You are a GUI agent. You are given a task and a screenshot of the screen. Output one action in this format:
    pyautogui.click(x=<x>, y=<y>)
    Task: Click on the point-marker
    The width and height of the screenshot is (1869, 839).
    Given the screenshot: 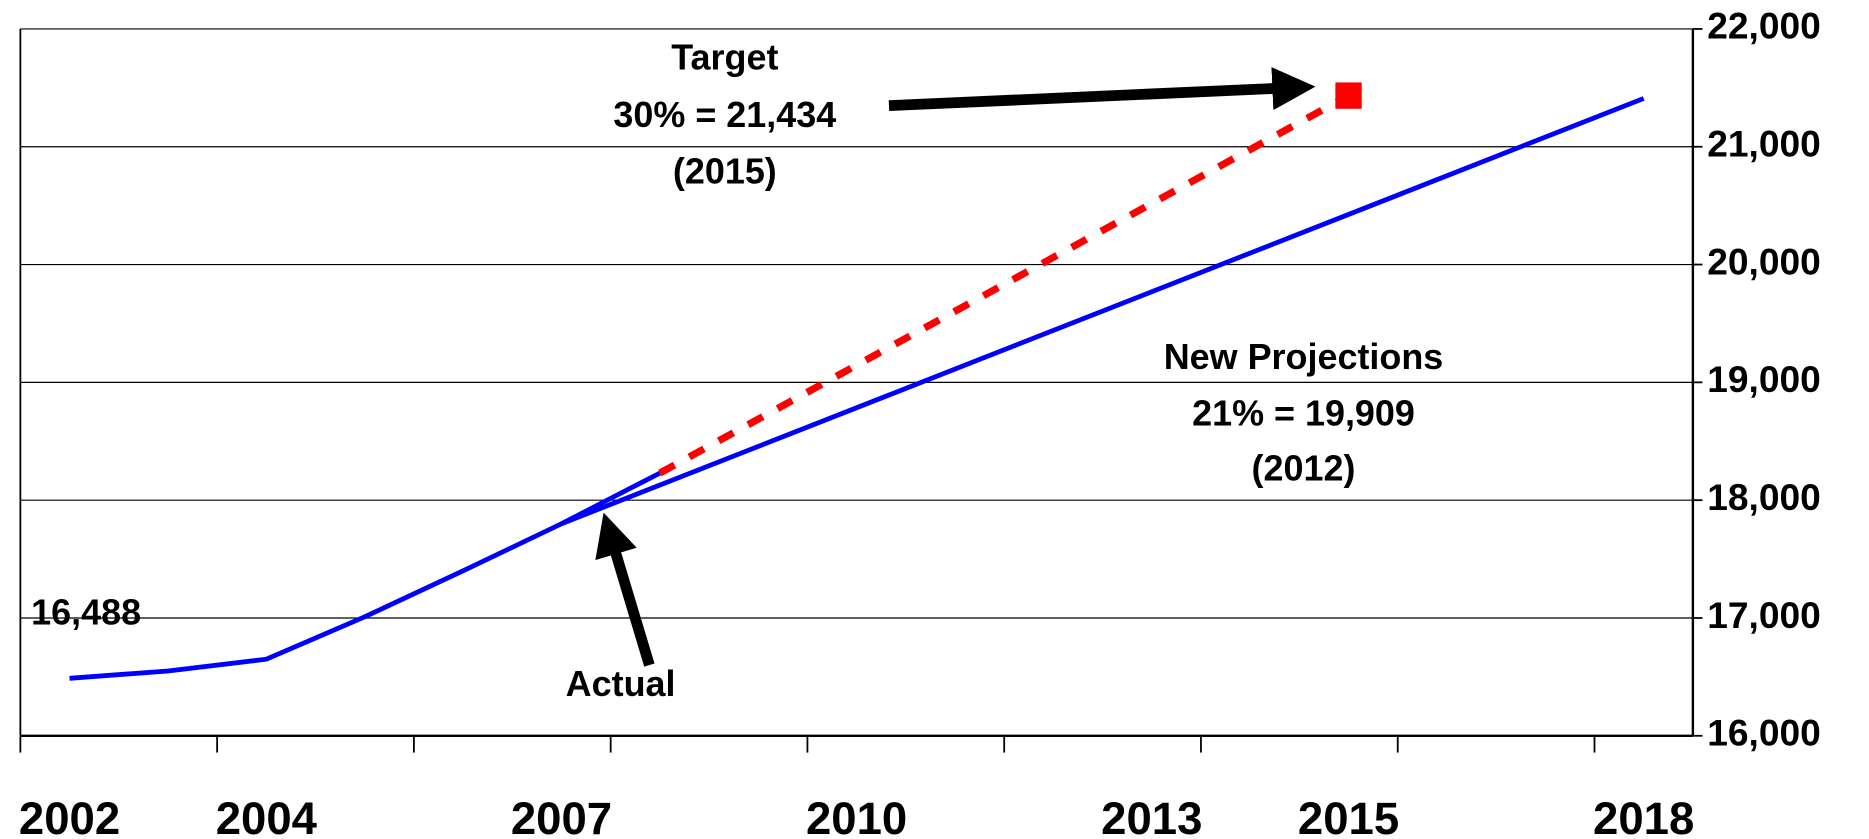 What is the action you would take?
    pyautogui.click(x=1348, y=95)
    